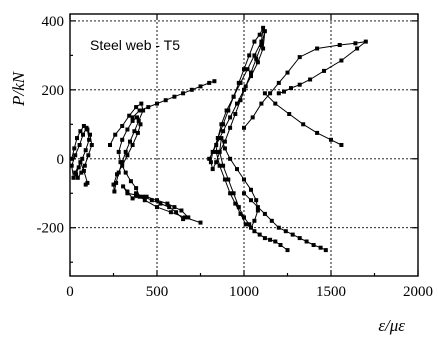 The height and width of the screenshot is (349, 438). I want to click on y-tick-label: 0, so click(61, 160).